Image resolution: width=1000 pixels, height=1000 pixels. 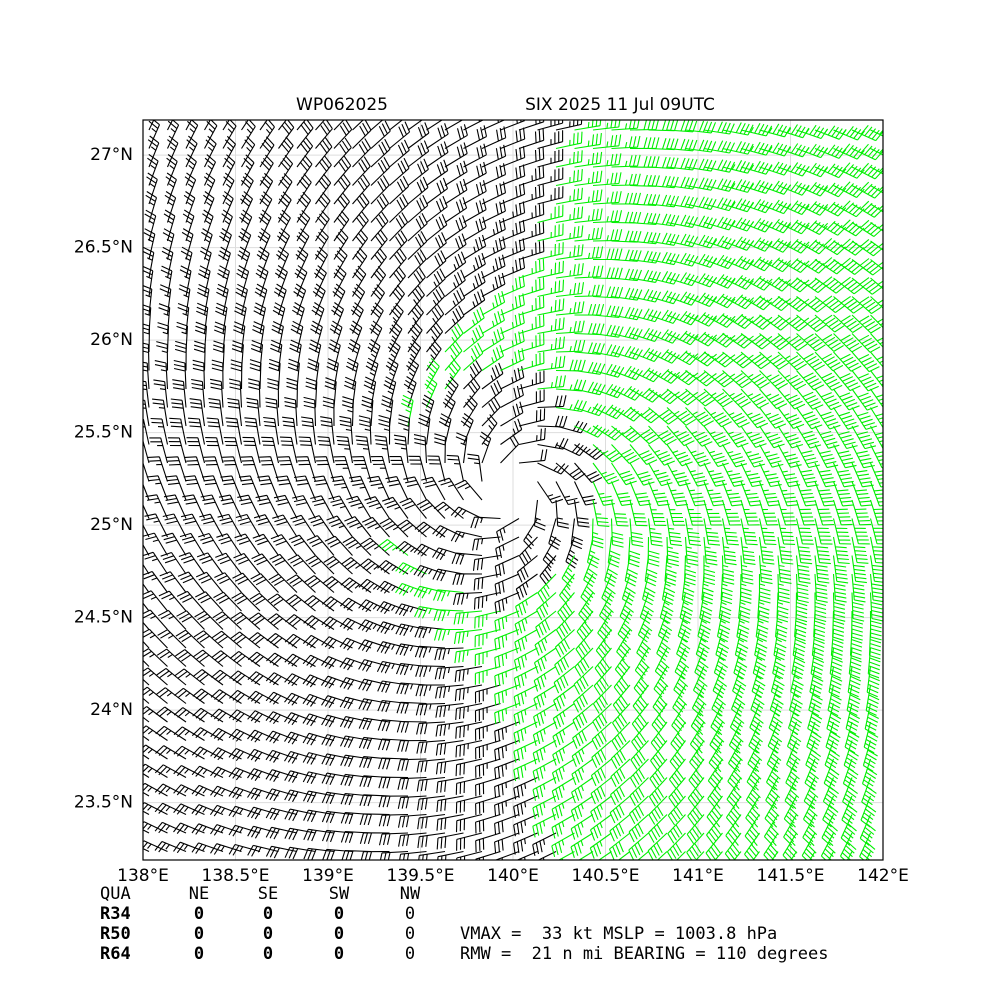 What do you see at coordinates (606, 876) in the screenshot?
I see `x-tick-label: 140.5°E` at bounding box center [606, 876].